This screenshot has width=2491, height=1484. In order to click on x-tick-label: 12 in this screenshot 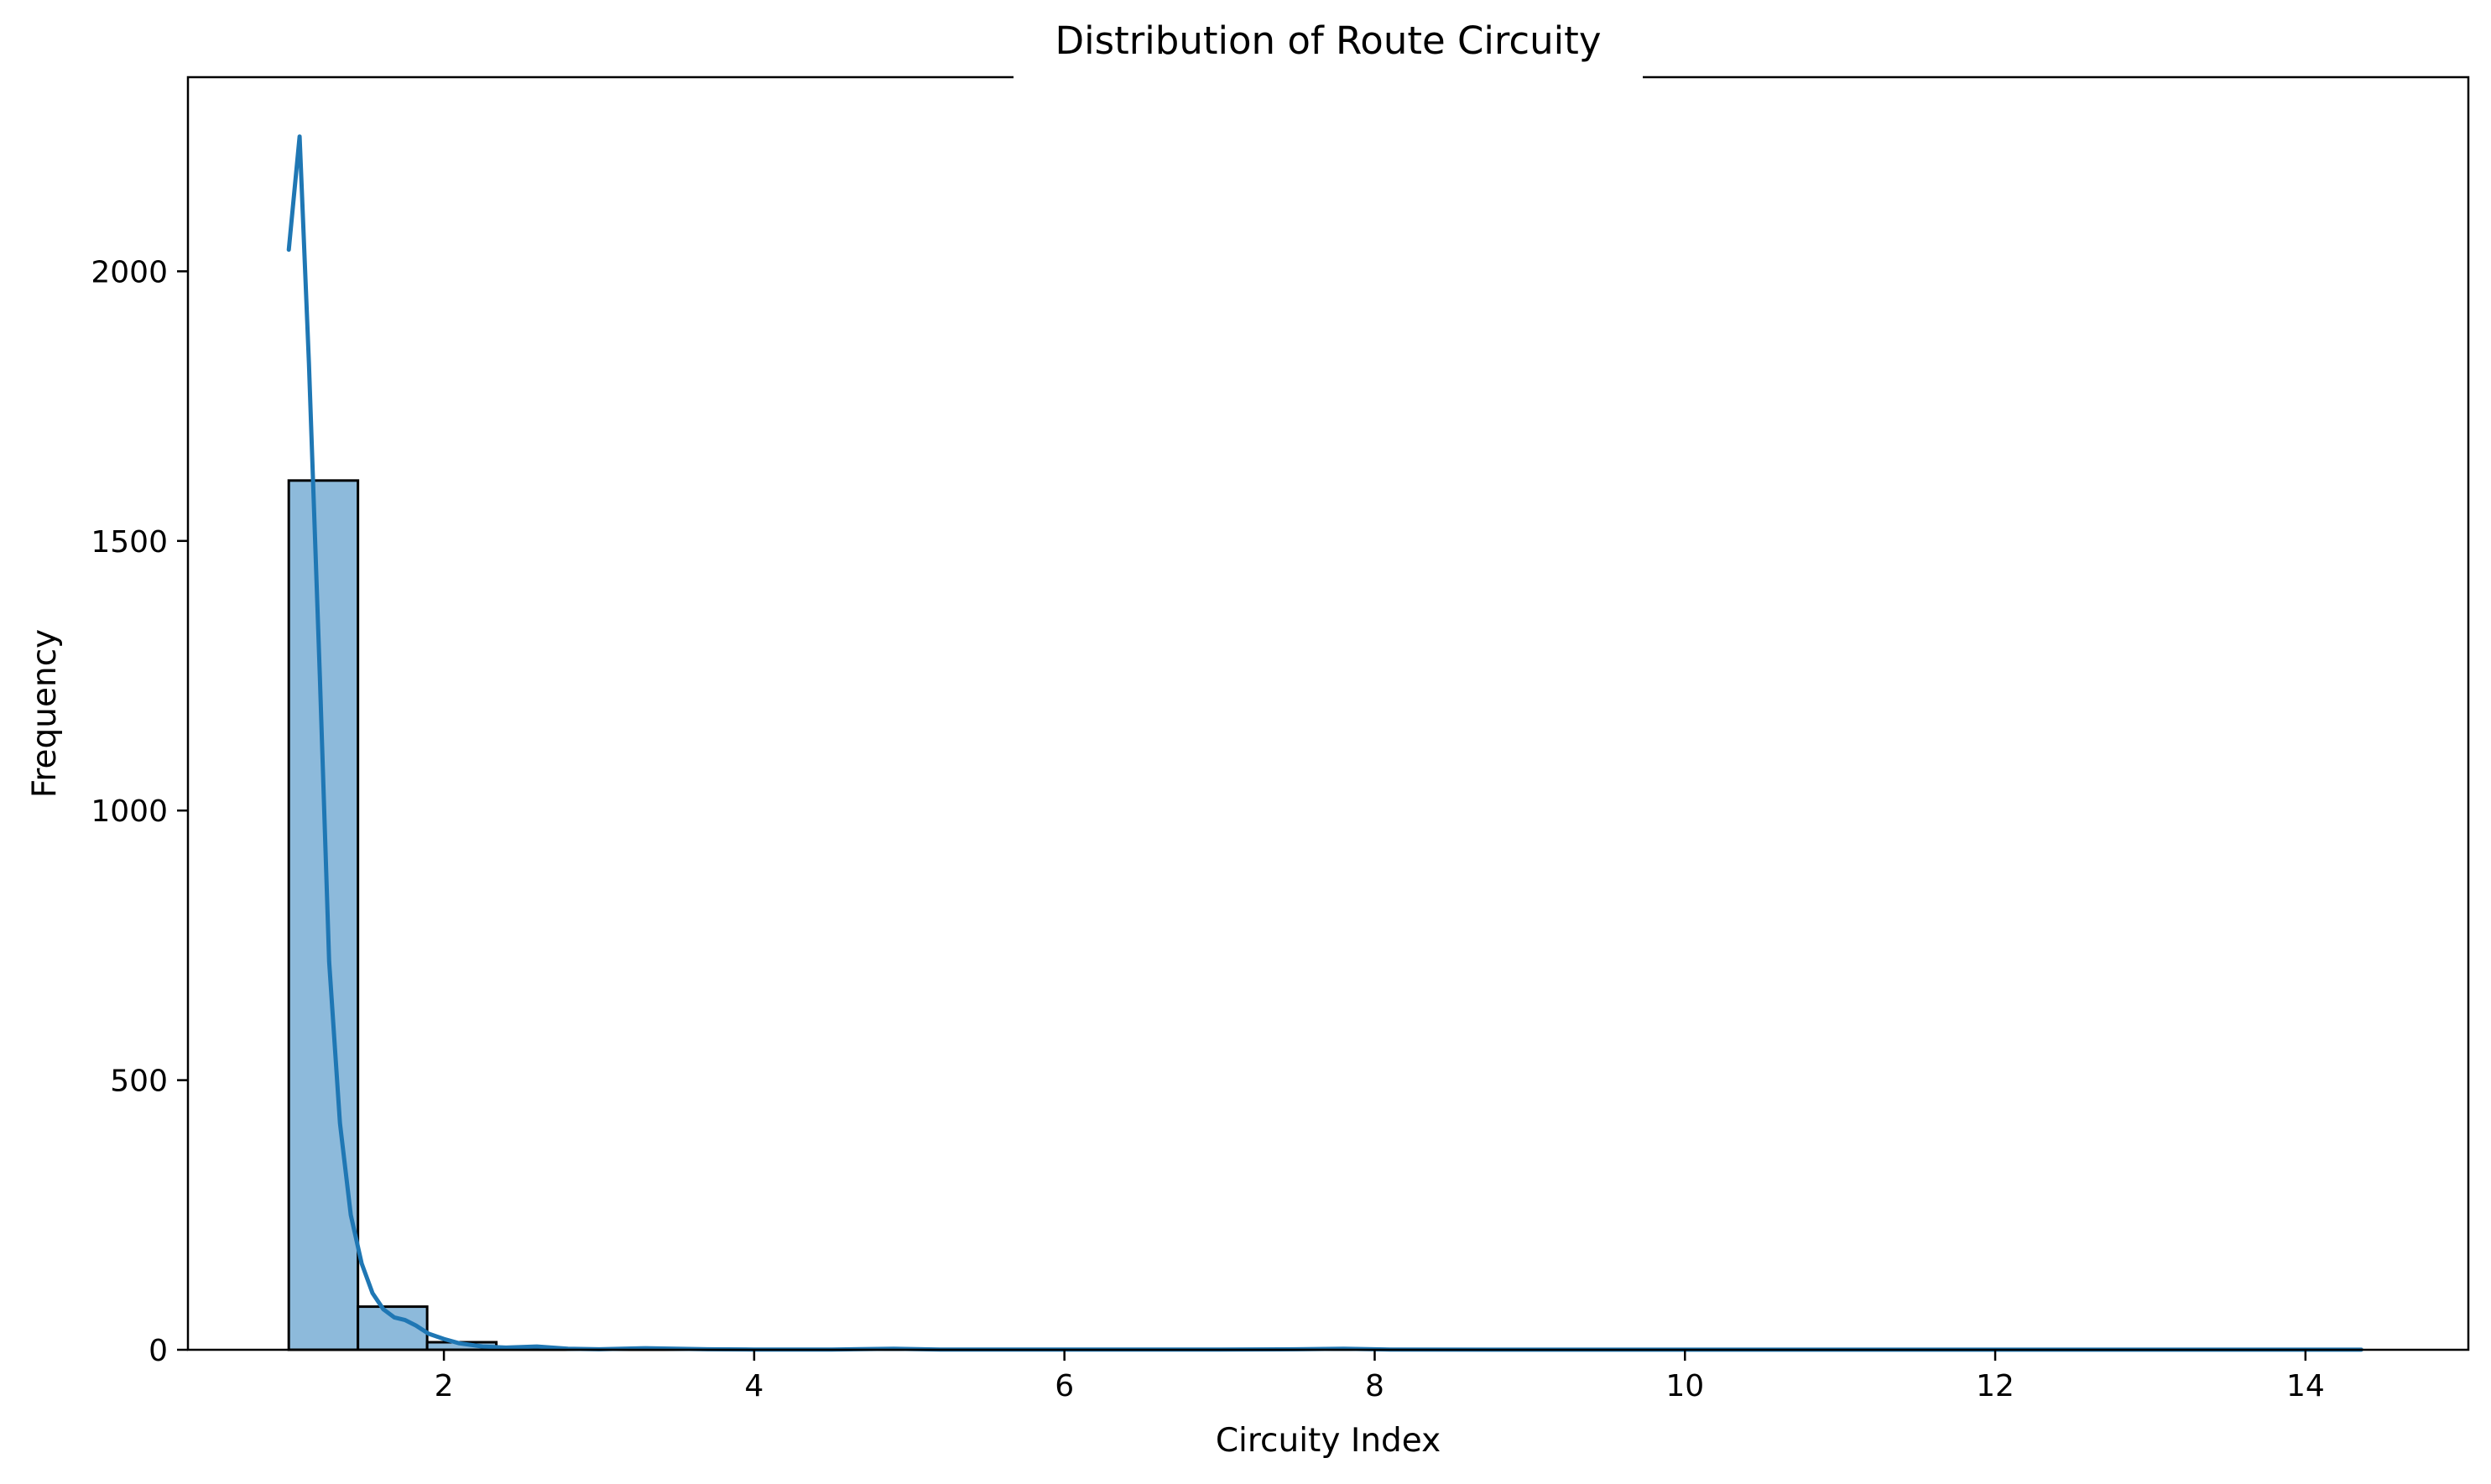, I will do `click(1995, 1386)`.